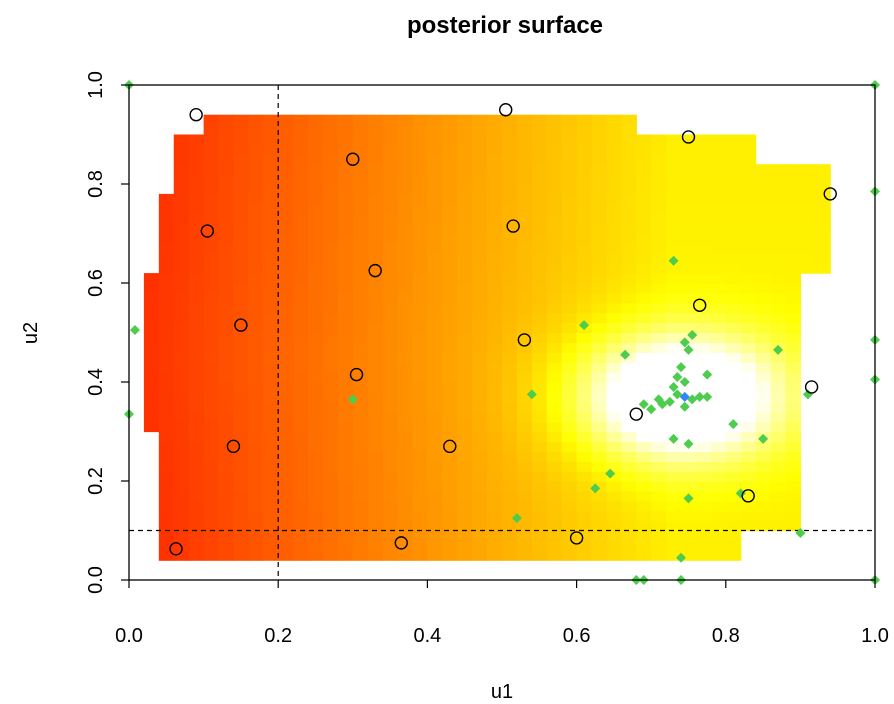 The height and width of the screenshot is (704, 894). I want to click on diamond-point, so click(684, 406).